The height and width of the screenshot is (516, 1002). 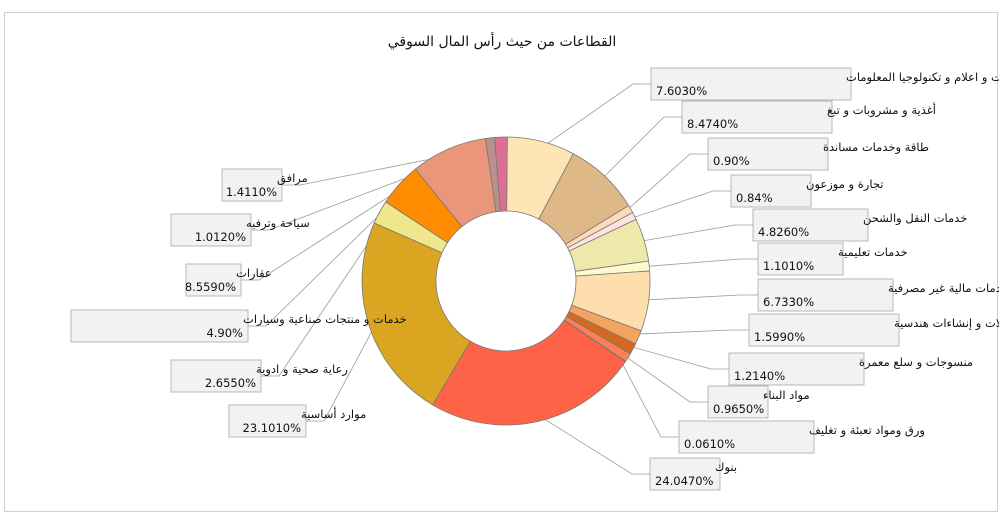 I want to click on slice-value: 1.4110%, so click(x=251, y=192).